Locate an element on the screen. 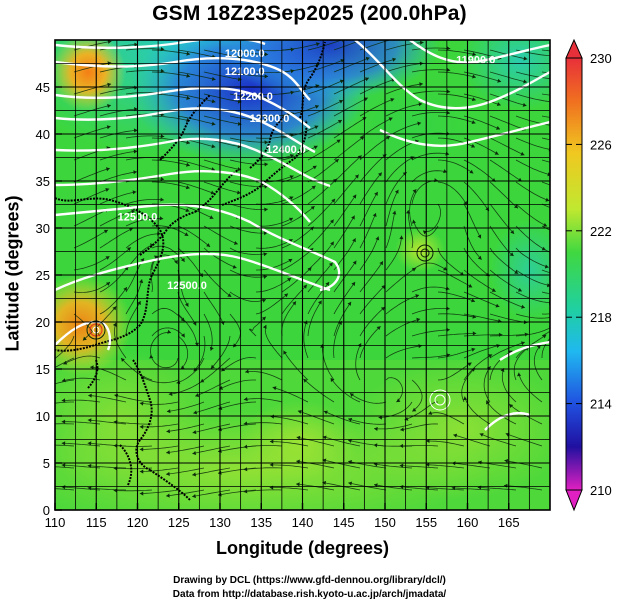 The width and height of the screenshot is (619, 605). x-tick-label: 120 is located at coordinates (138, 522).